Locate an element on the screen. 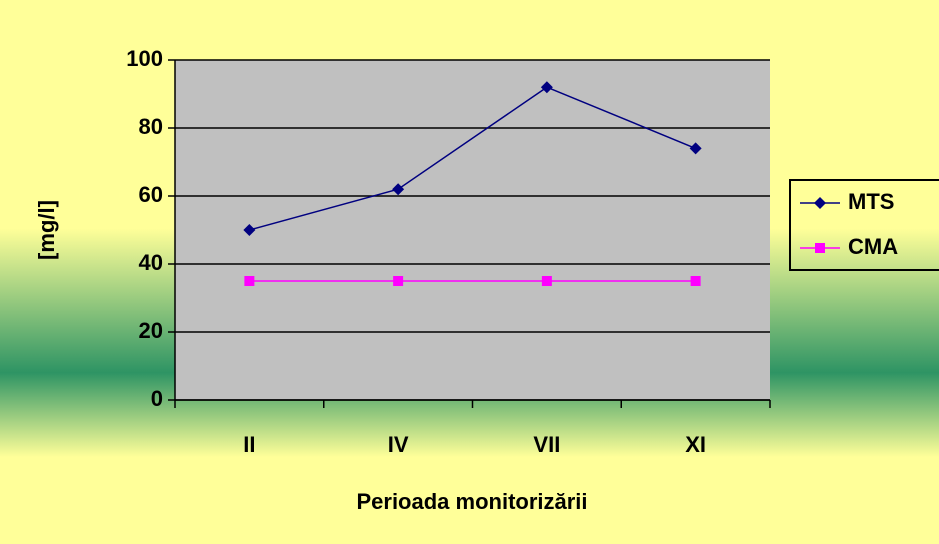 The height and width of the screenshot is (544, 939). x-tick-label: VII is located at coordinates (546, 444).